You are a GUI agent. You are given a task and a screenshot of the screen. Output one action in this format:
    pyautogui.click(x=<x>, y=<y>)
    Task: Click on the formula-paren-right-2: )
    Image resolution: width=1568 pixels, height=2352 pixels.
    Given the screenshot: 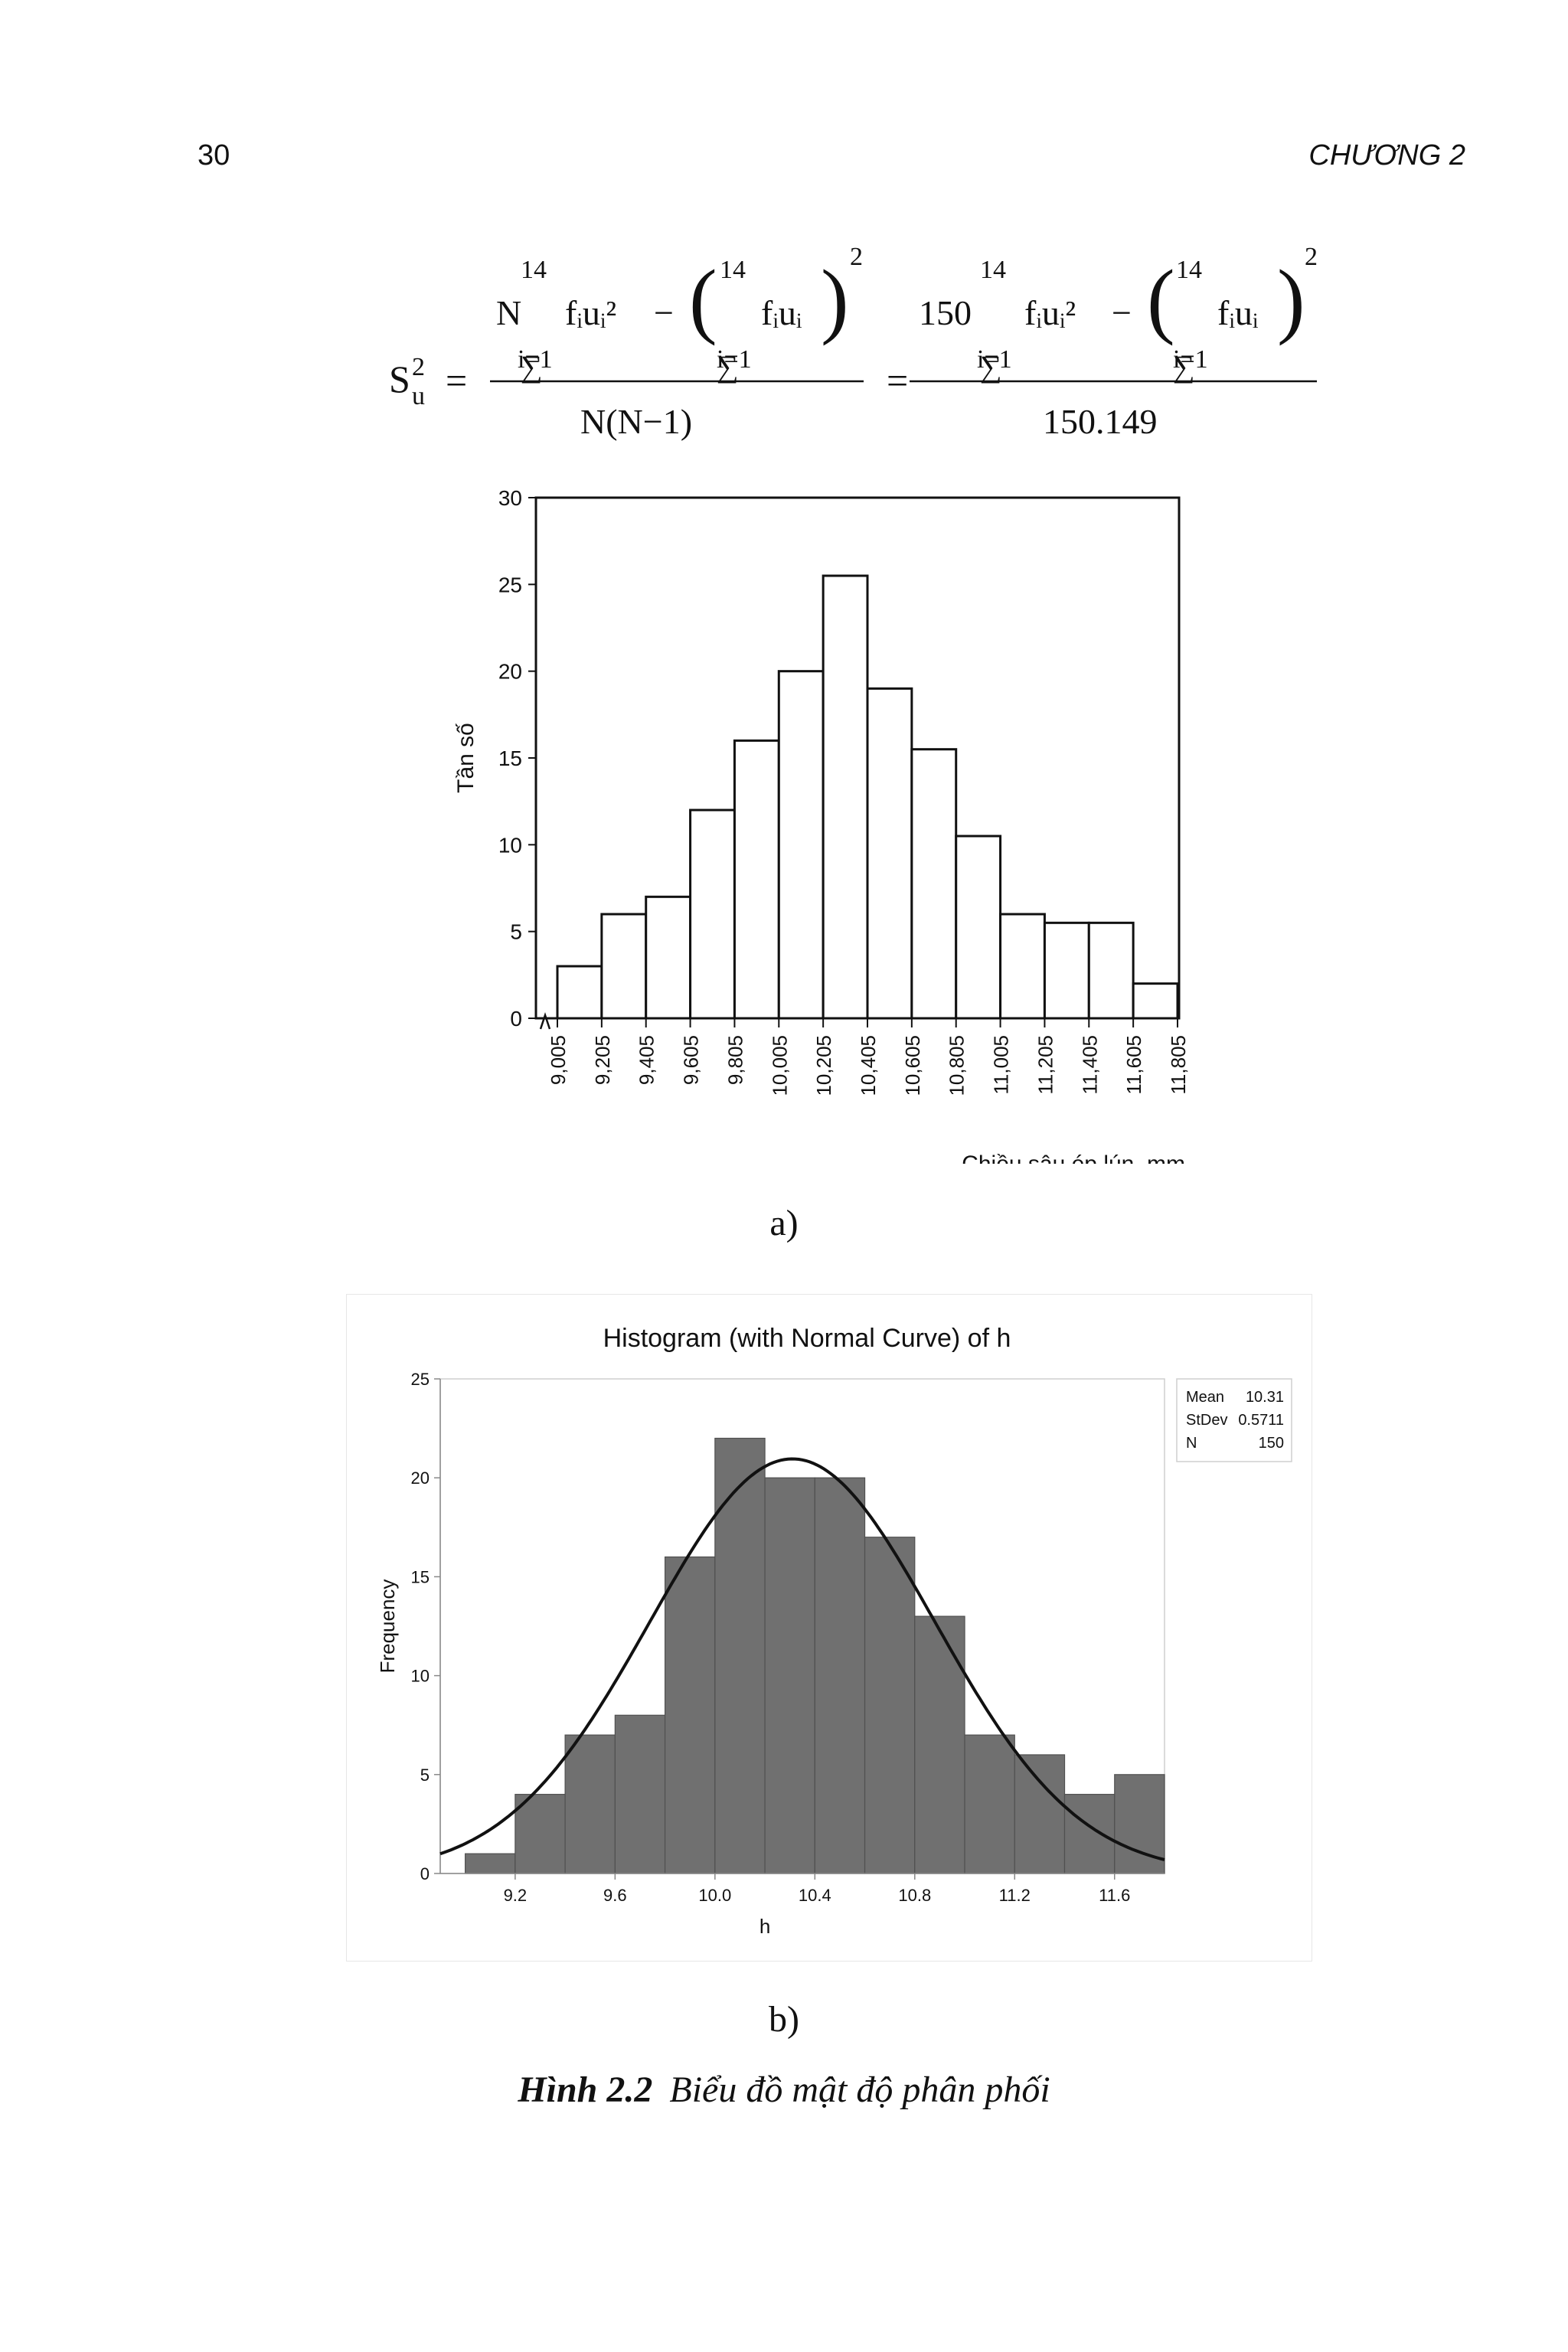 What is the action you would take?
    pyautogui.click(x=1291, y=299)
    